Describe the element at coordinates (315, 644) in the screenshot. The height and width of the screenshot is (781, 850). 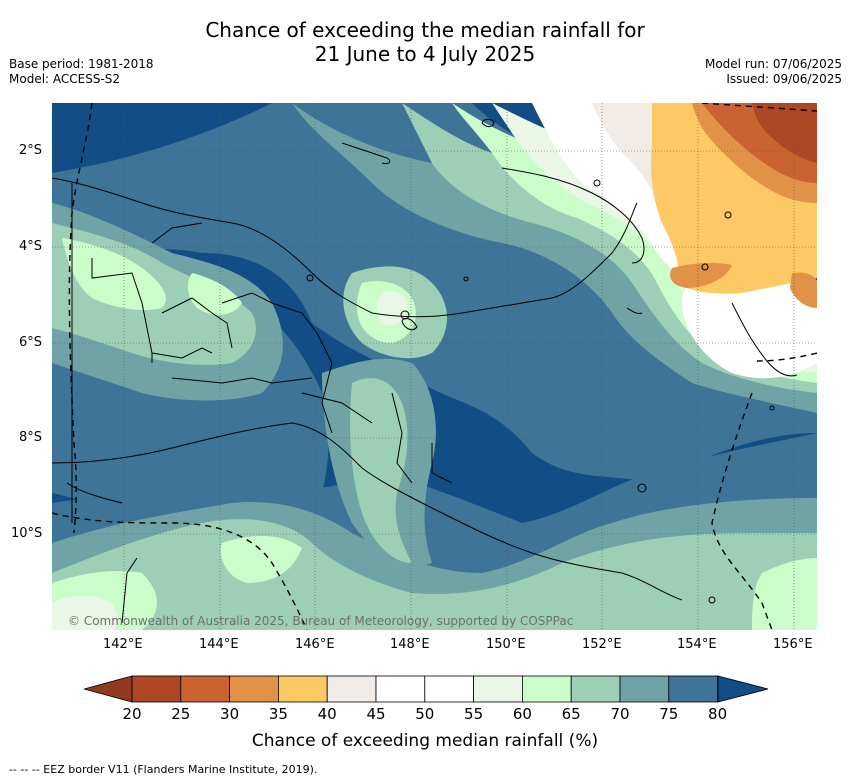
I see `lon-label-146e: 146°E` at that location.